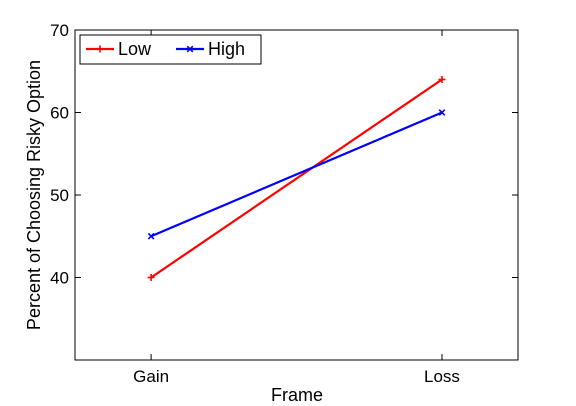  I want to click on x-tick-label: Gain, so click(151, 376).